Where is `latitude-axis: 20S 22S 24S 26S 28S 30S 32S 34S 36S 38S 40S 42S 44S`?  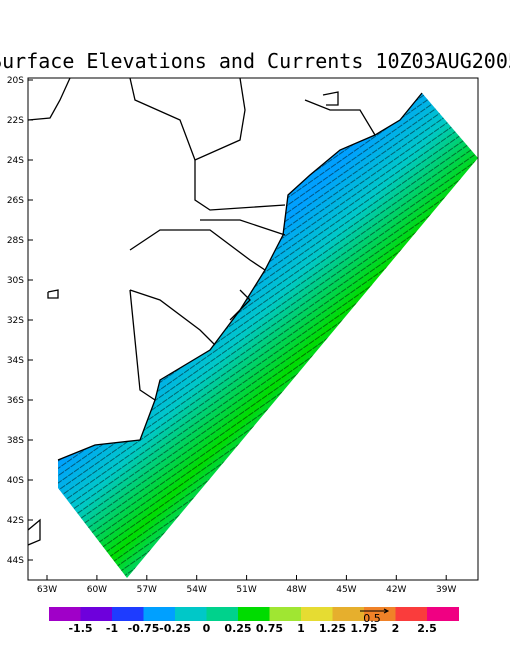
latitude-axis: 20S 22S 24S 26S 28S 30S 32S 34S 36S 38S 40S 42S 44S is located at coordinates (20, 321).